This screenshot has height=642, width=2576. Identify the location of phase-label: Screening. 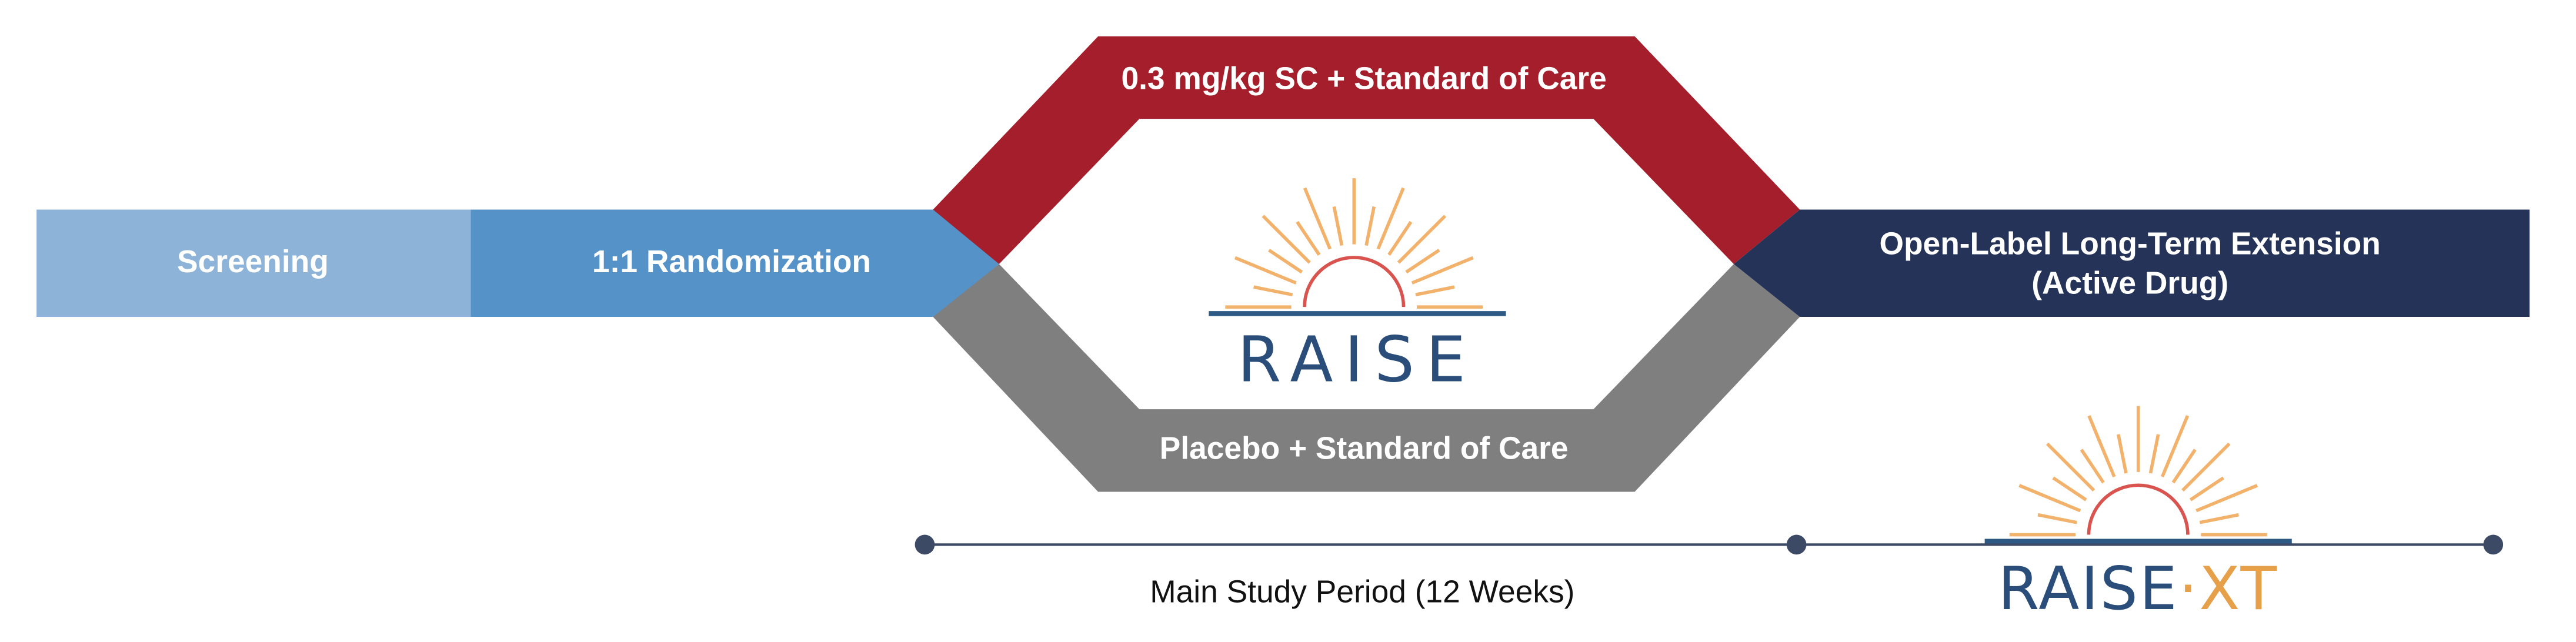
(253, 262).